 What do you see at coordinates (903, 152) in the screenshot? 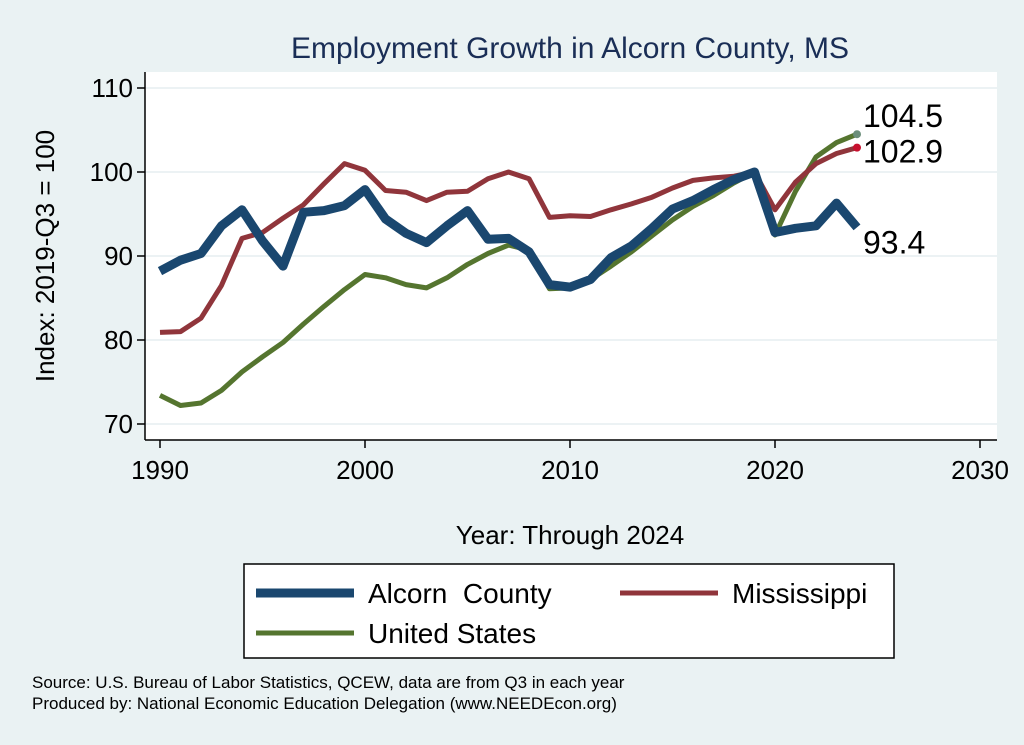
I see `end-label: 102.9` at bounding box center [903, 152].